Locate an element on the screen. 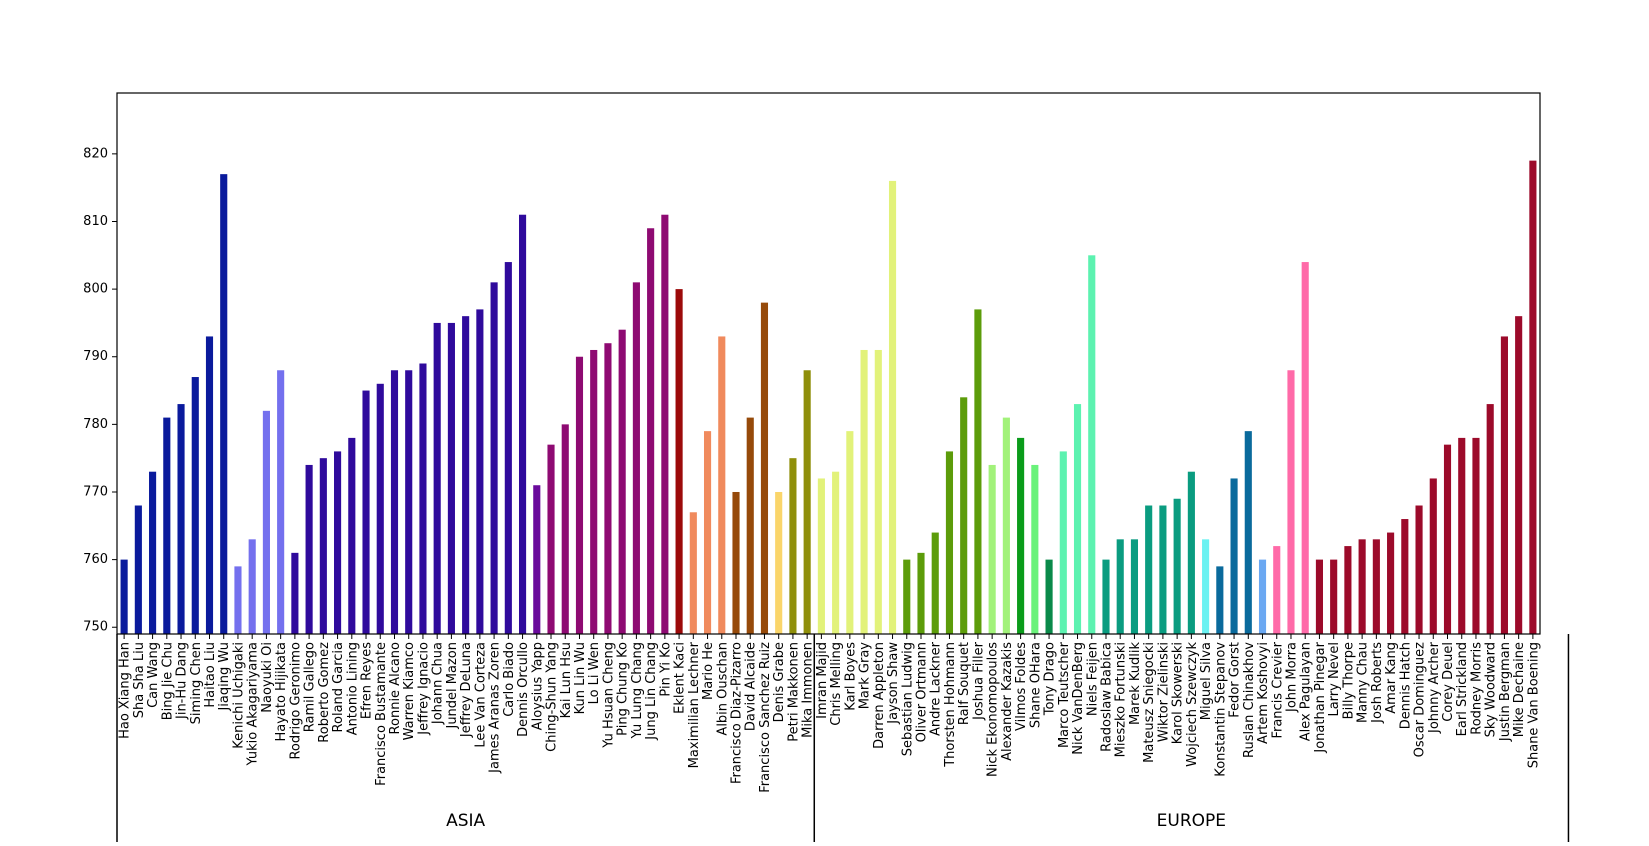  x-tick-label: Mario He is located at coordinates (708, 671).